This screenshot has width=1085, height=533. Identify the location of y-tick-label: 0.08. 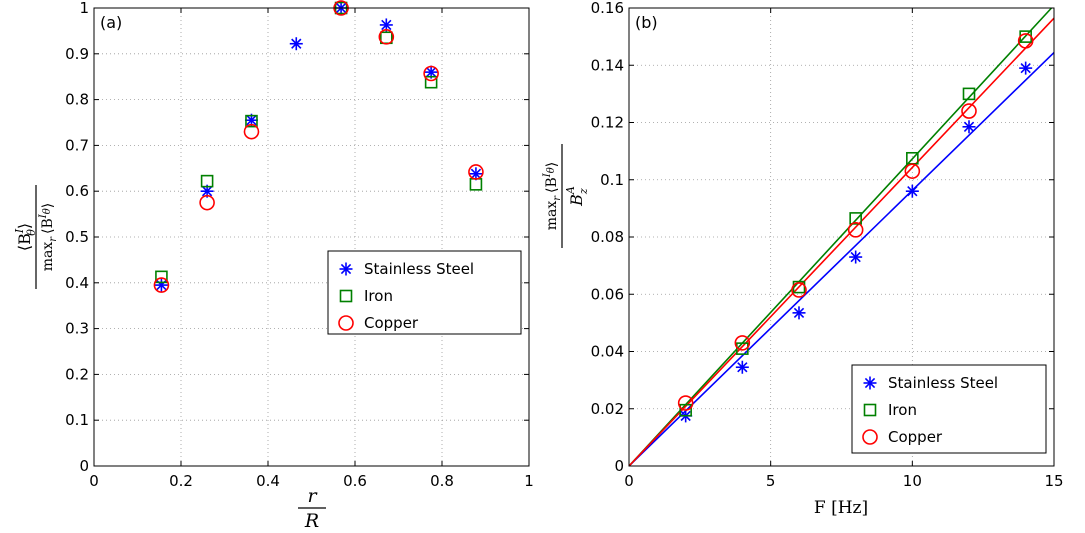
(607, 237).